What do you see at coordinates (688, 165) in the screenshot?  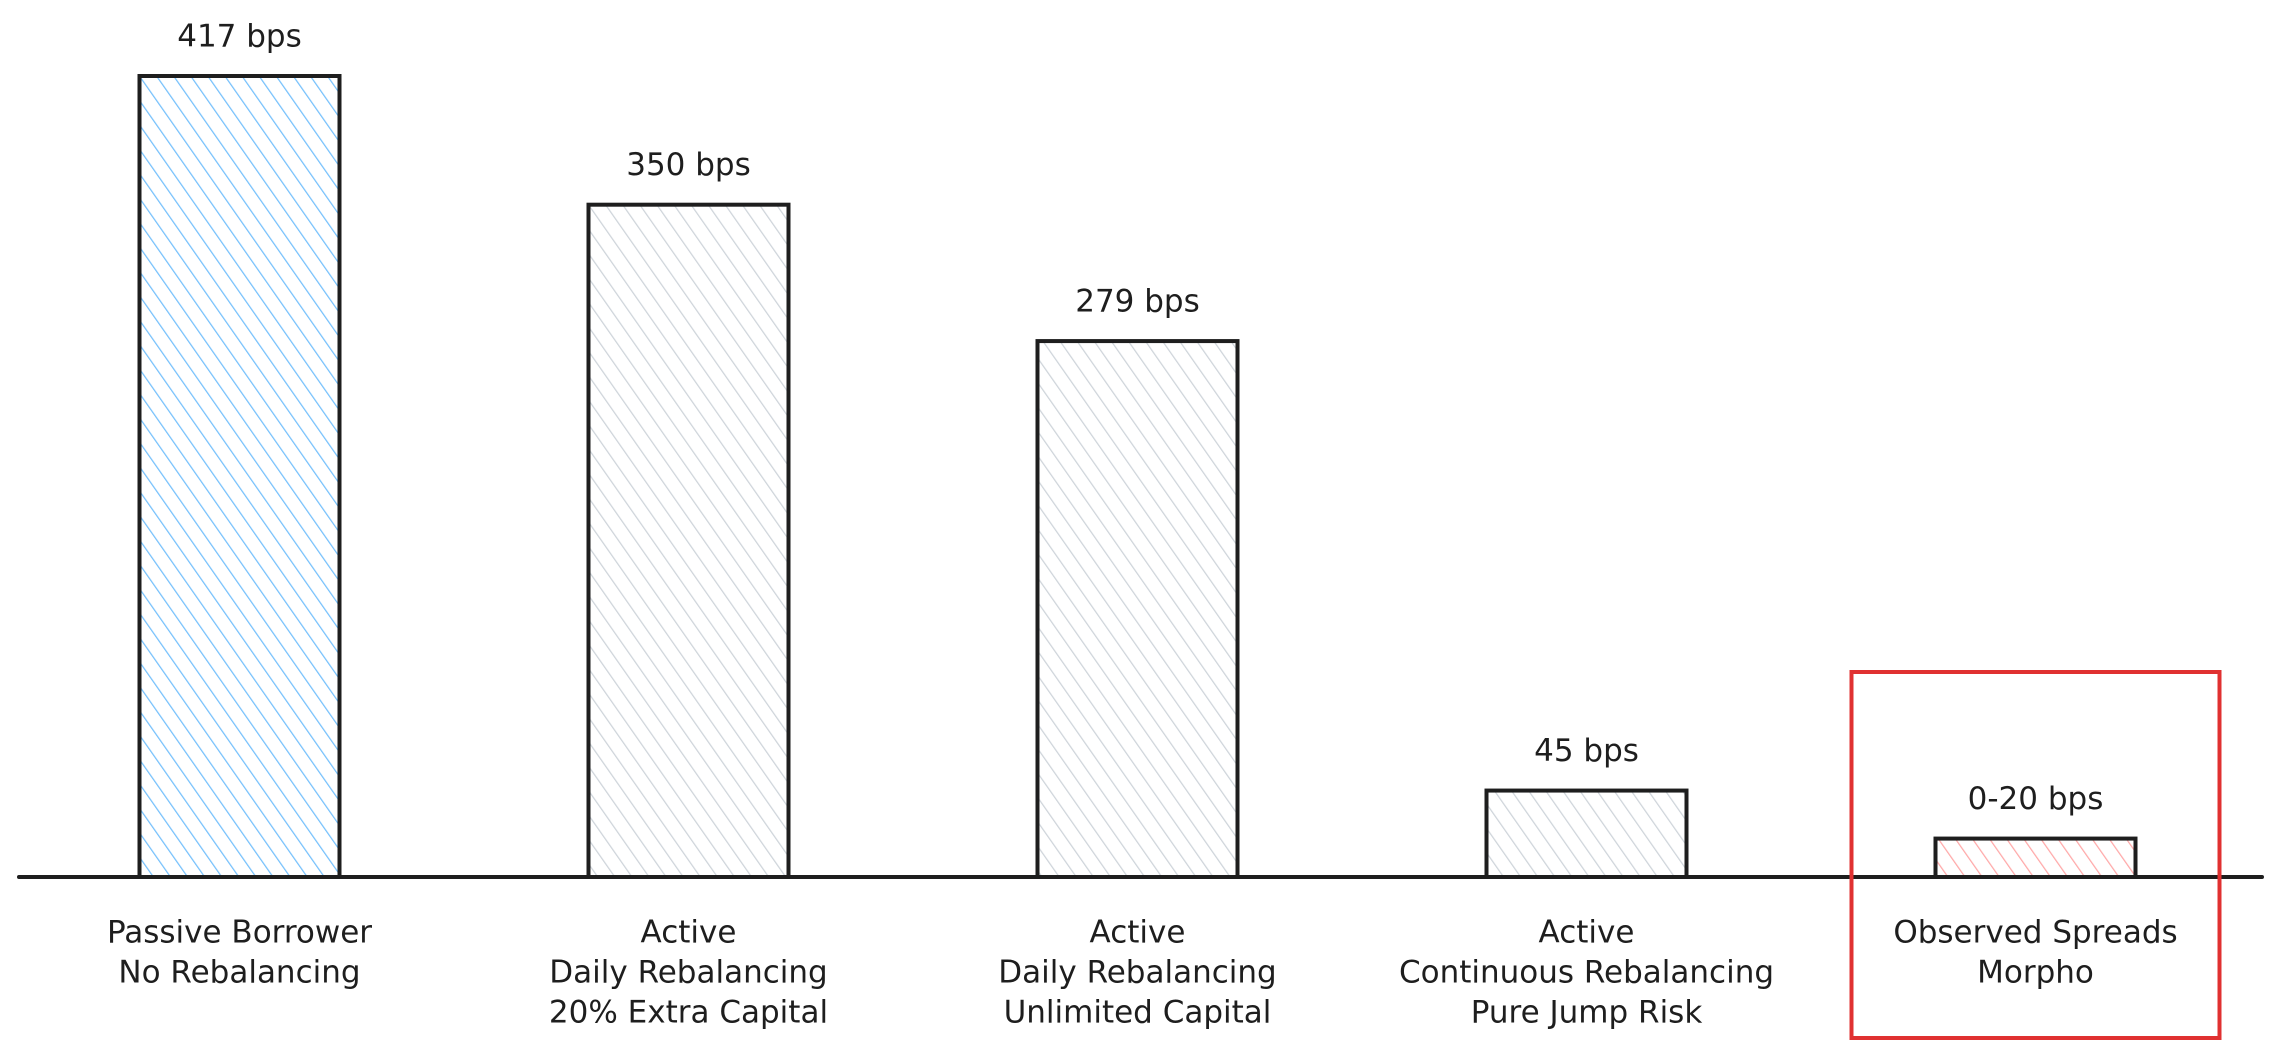 I see `value-label: 350 bps` at bounding box center [688, 165].